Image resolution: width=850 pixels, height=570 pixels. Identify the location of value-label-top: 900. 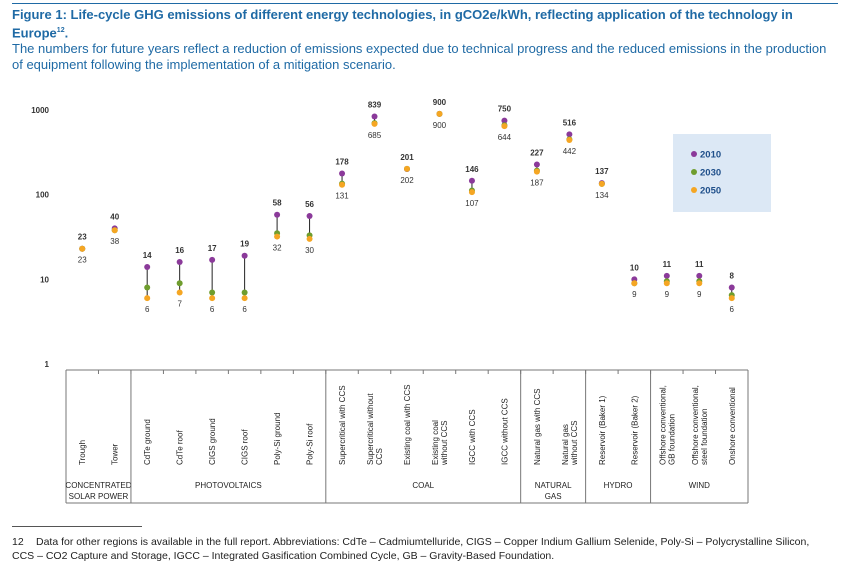
(440, 102).